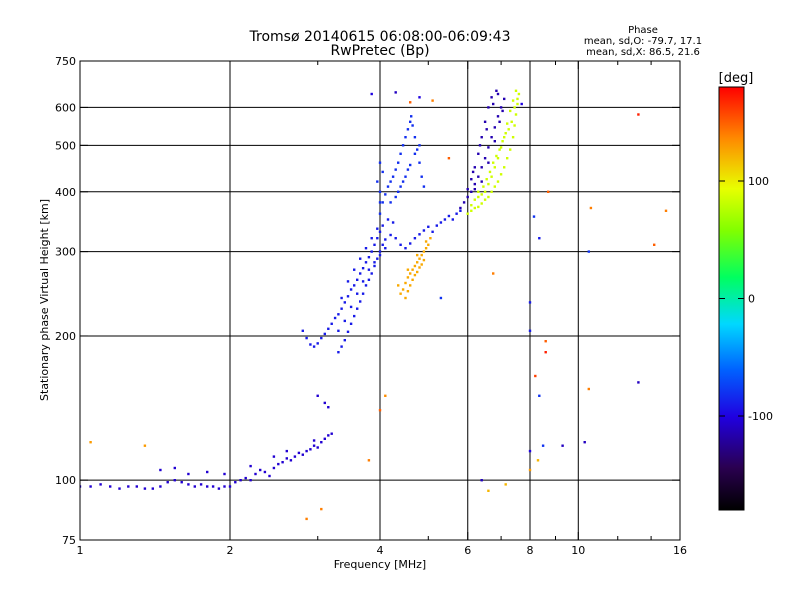 The height and width of the screenshot is (600, 800). Describe the element at coordinates (65, 192) in the screenshot. I see `y-tick-label: 400` at that location.